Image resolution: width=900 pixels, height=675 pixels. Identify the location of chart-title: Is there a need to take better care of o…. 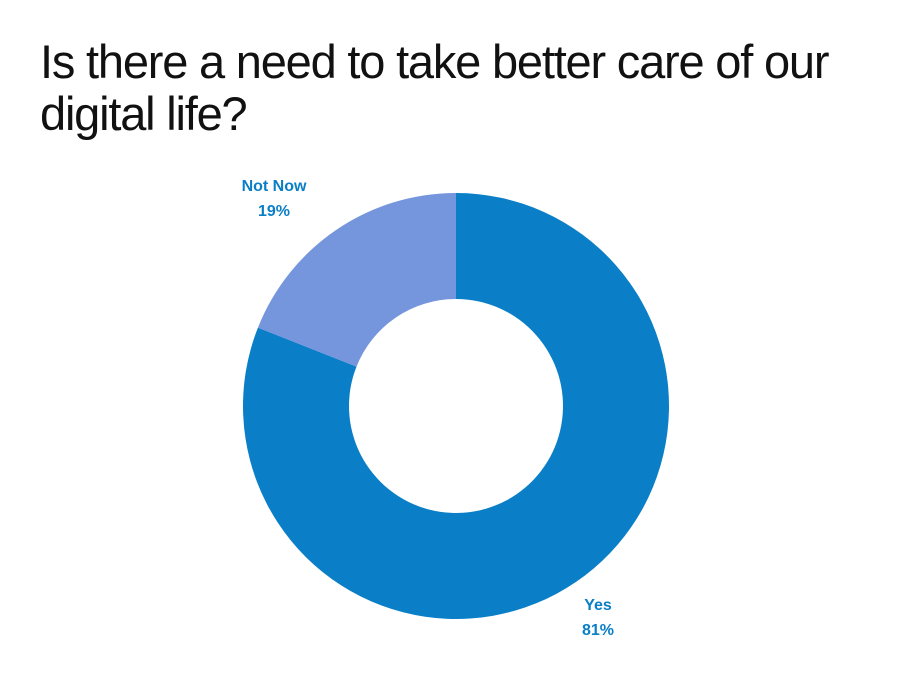
(434, 87).